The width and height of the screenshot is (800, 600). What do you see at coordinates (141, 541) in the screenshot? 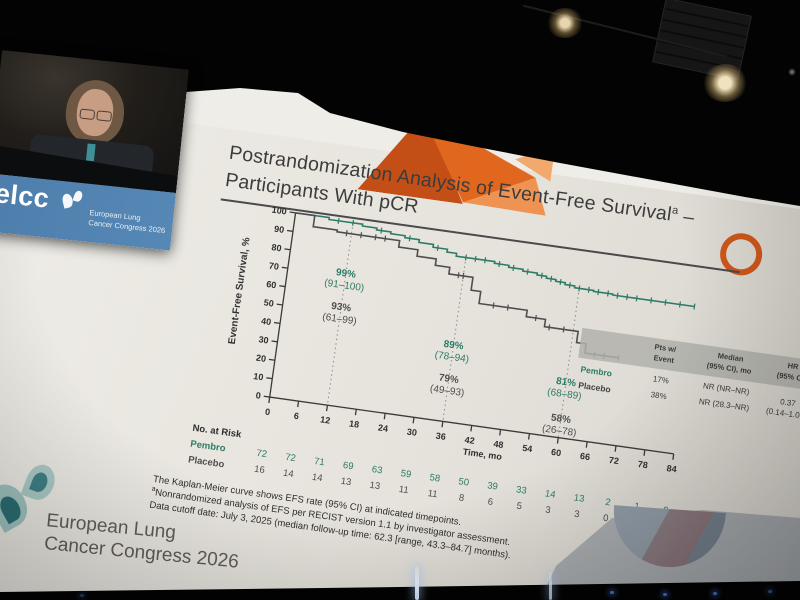
I see `congress-name: European Lung Cancer Congress 2026` at bounding box center [141, 541].